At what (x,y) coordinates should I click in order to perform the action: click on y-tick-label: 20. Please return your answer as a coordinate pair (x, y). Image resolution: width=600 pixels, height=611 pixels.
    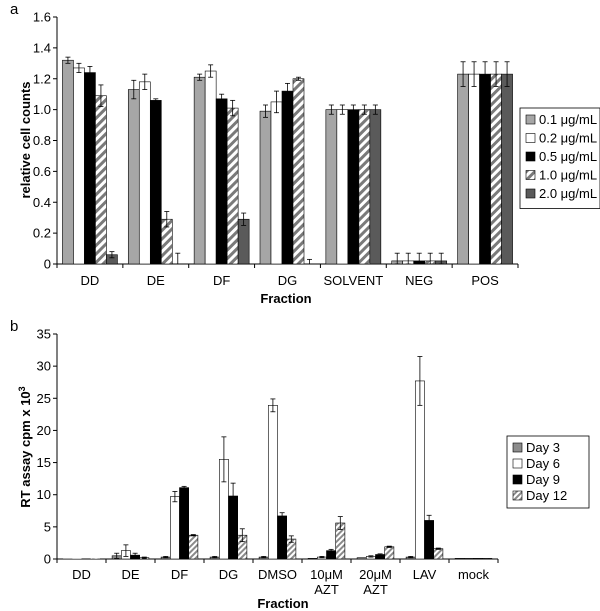
    Looking at the image, I should click on (44, 430).